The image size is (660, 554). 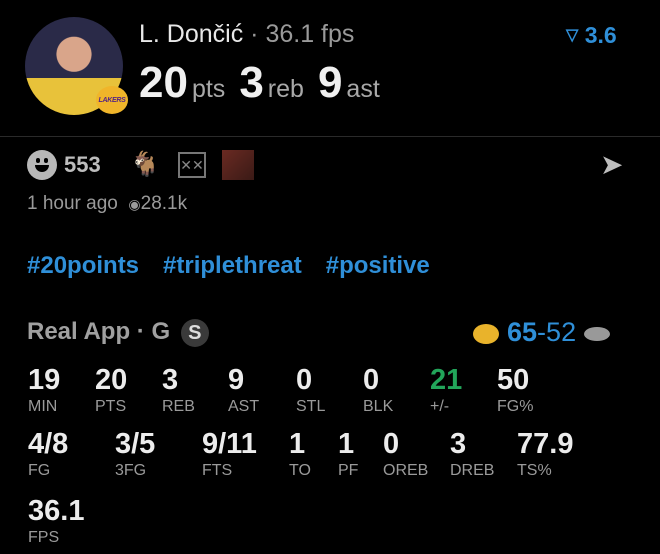 What do you see at coordinates (134, 204) in the screenshot?
I see `eye-icon: ◉` at bounding box center [134, 204].